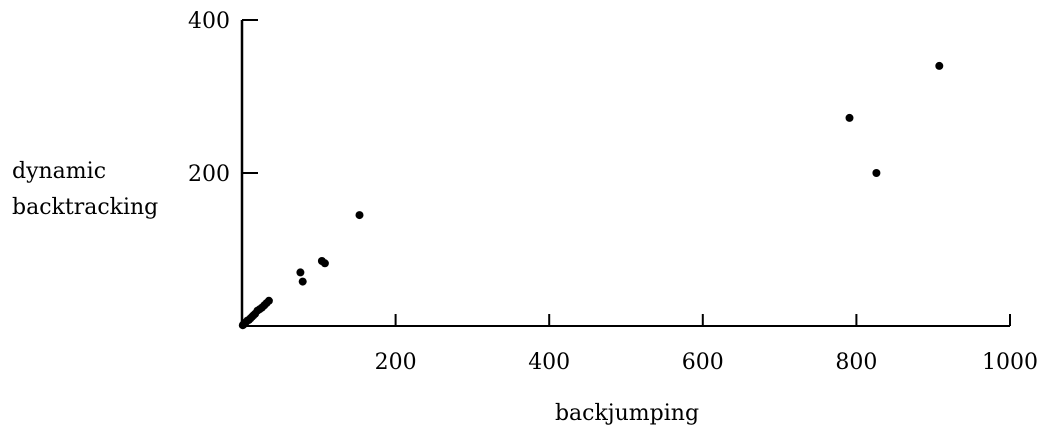 The image size is (1044, 435). What do you see at coordinates (209, 174) in the screenshot?
I see `y-tick-label: 200` at bounding box center [209, 174].